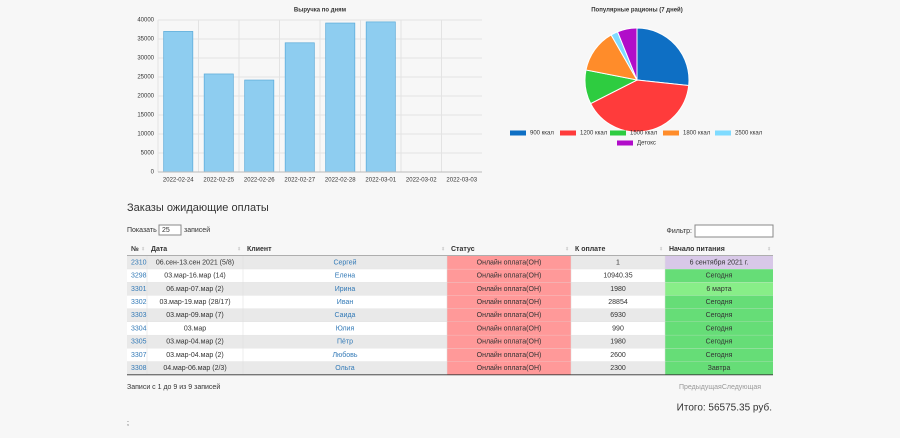 This screenshot has height=438, width=900. I want to click on legend-label: Детокс, so click(646, 144).